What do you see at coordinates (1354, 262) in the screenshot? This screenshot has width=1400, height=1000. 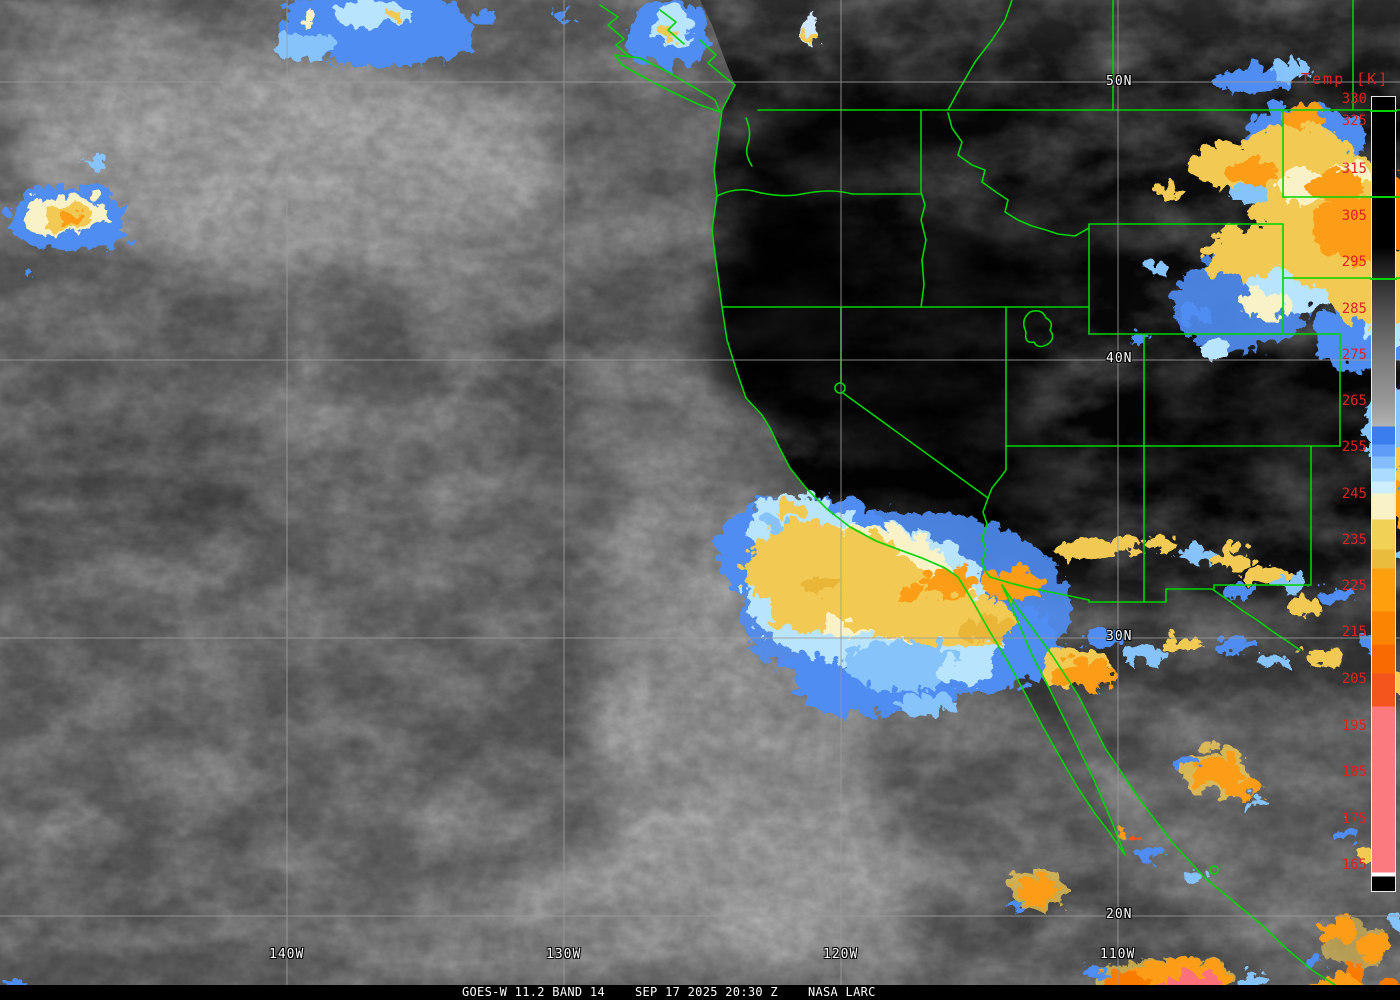 I see `colorbar-tick-295: 295` at bounding box center [1354, 262].